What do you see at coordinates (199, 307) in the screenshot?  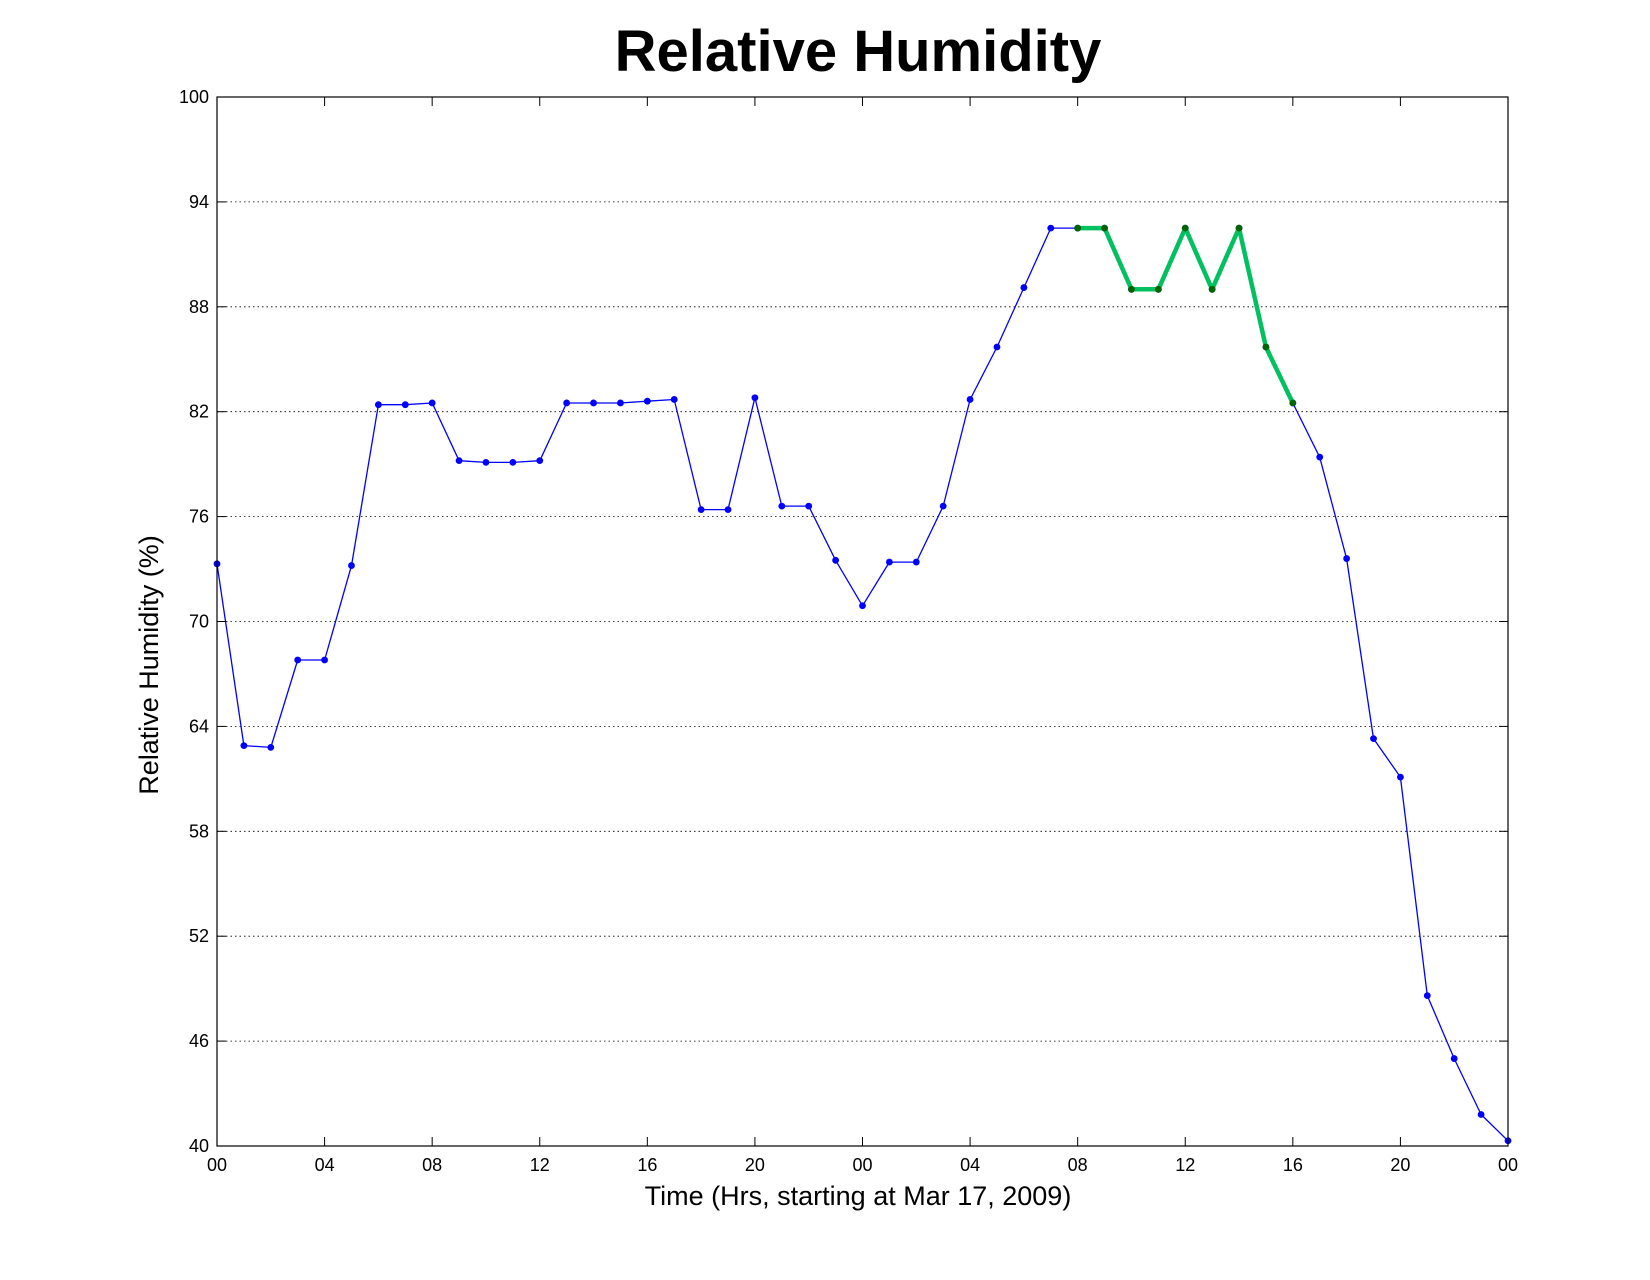 I see `y-tick-label: 88` at bounding box center [199, 307].